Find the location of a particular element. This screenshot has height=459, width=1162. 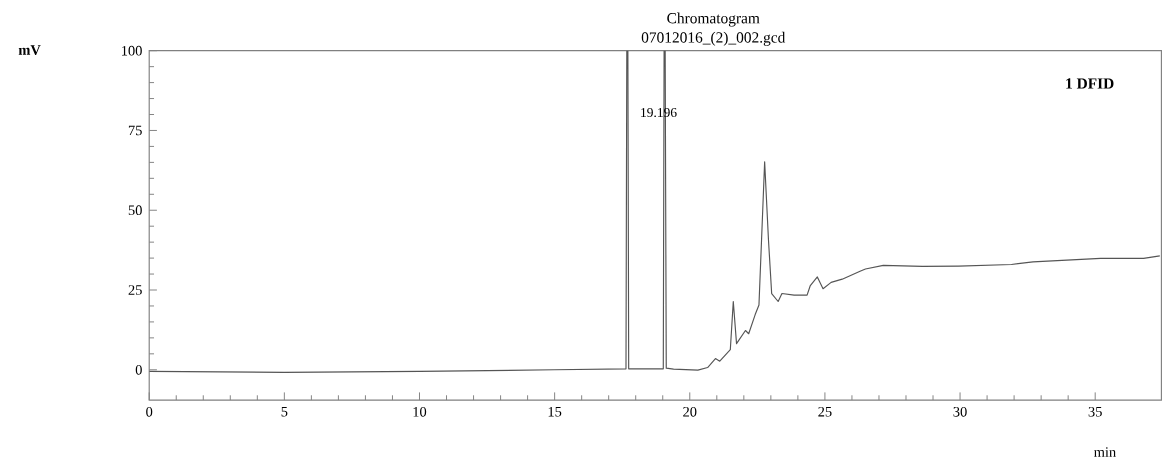

x-axis-title: min is located at coordinates (1105, 452).